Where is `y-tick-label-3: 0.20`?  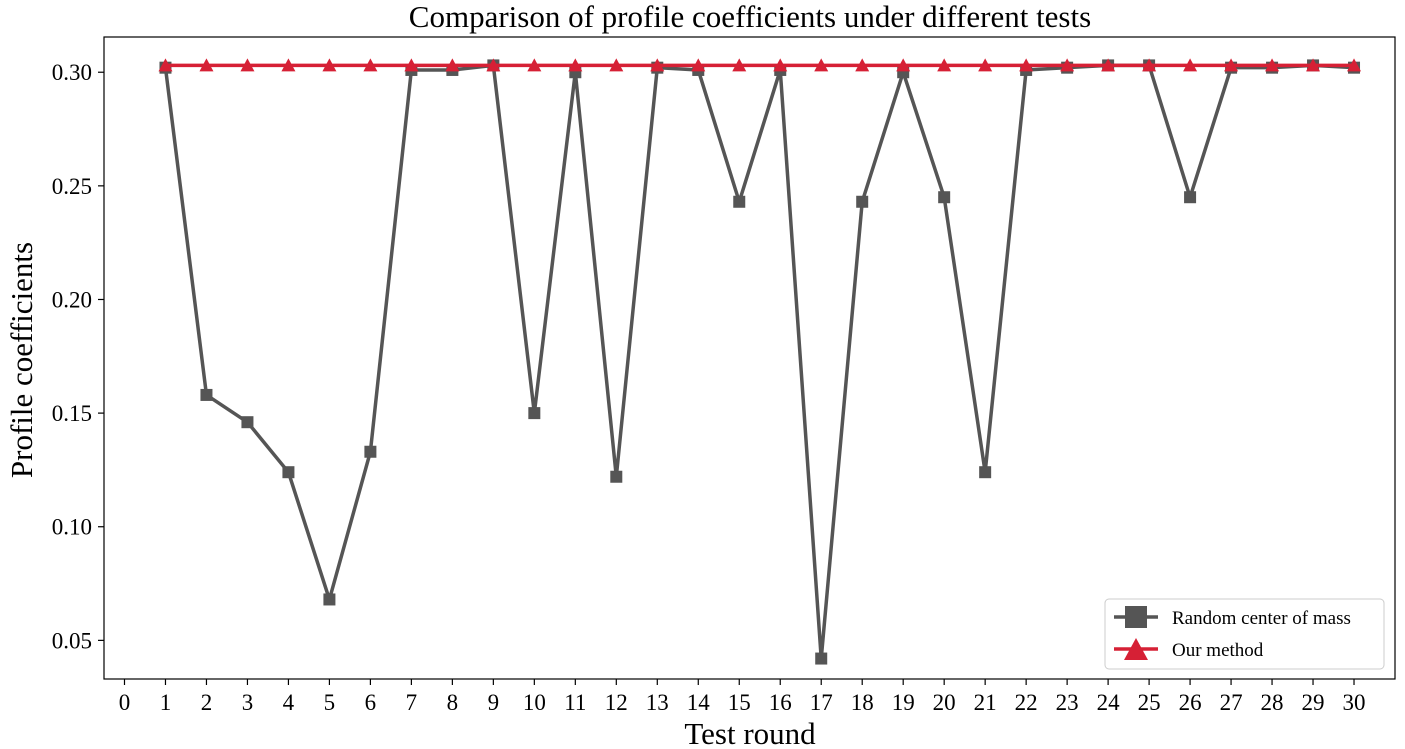
y-tick-label-3: 0.20 is located at coordinates (72, 299).